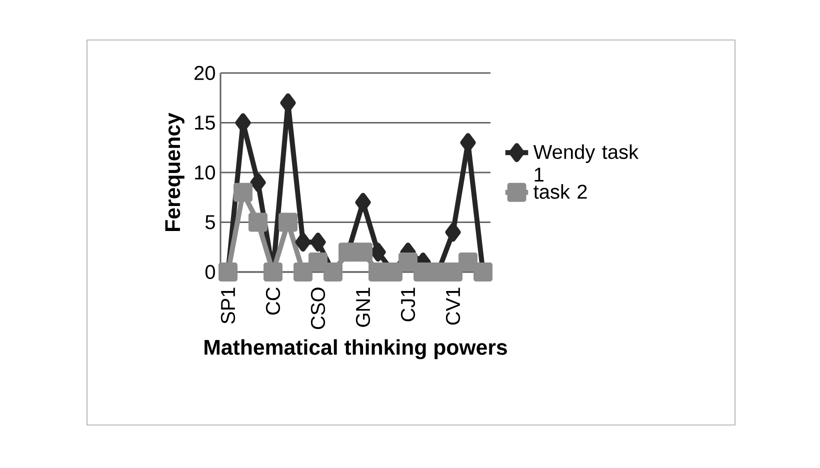 The image size is (820, 468). I want to click on x-axis-title: Mathematical thinking powers, so click(355, 349).